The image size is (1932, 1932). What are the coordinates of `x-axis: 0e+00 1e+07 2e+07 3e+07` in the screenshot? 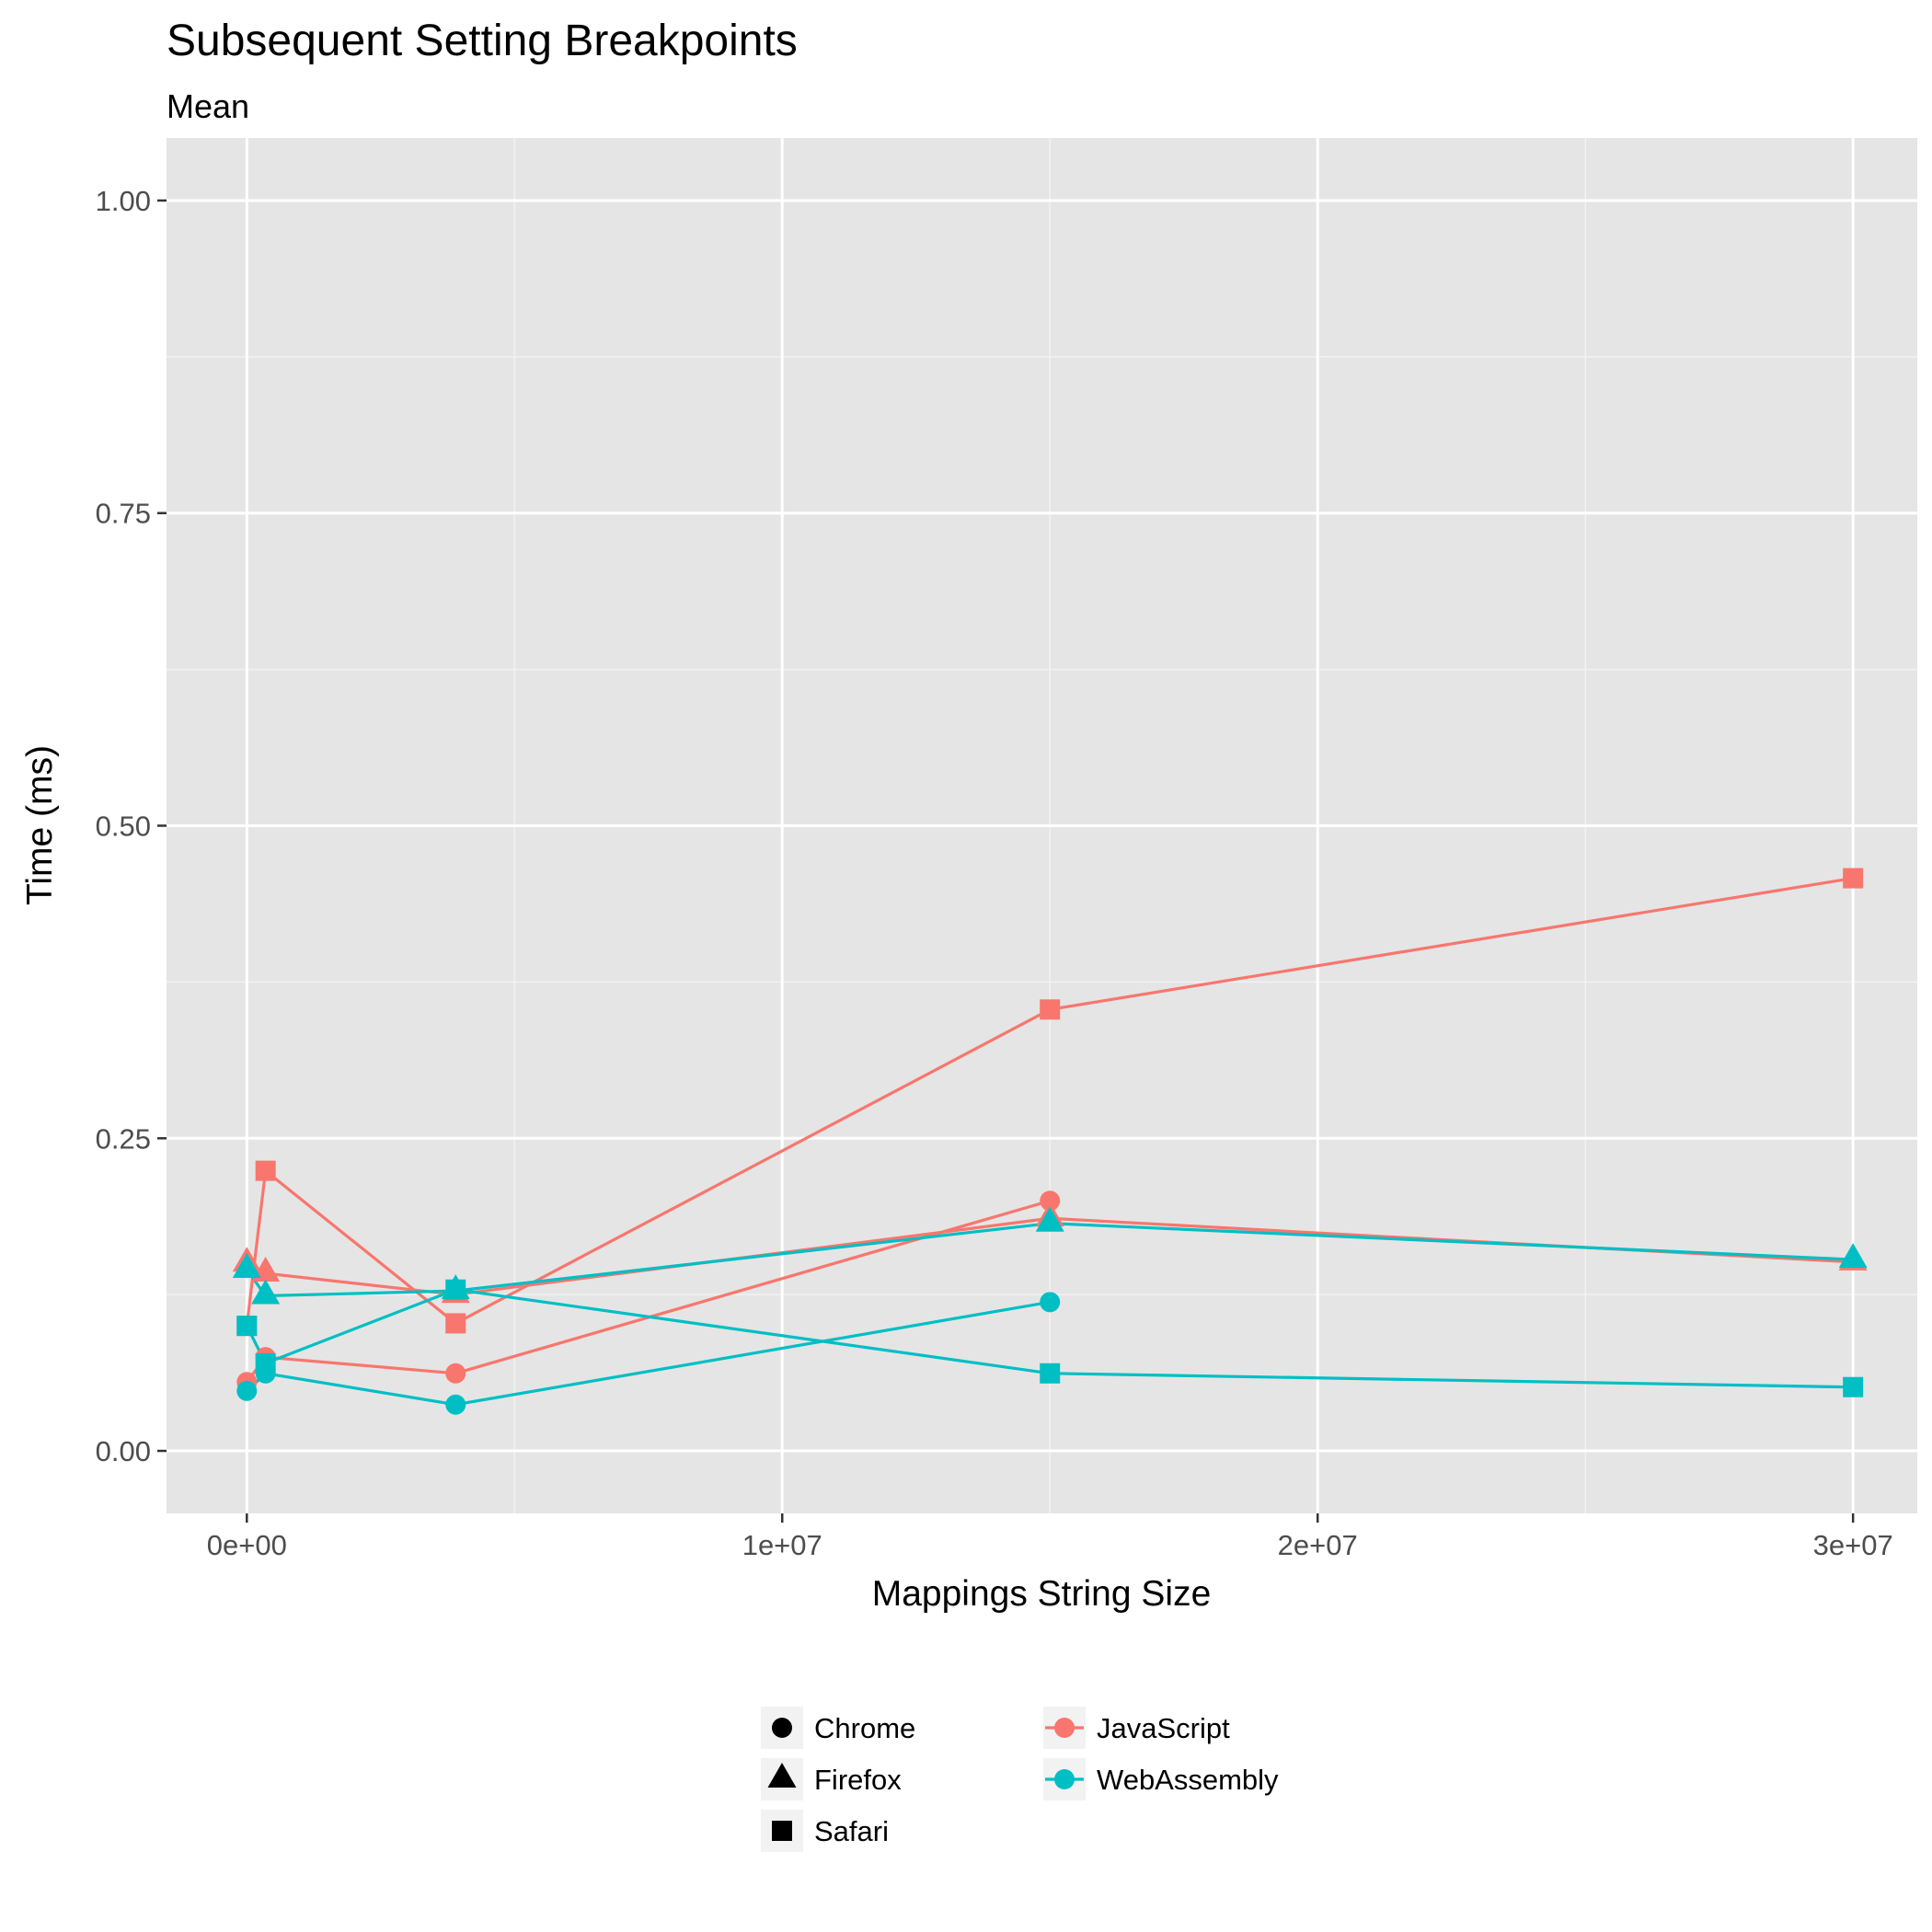 It's located at (1050, 1537).